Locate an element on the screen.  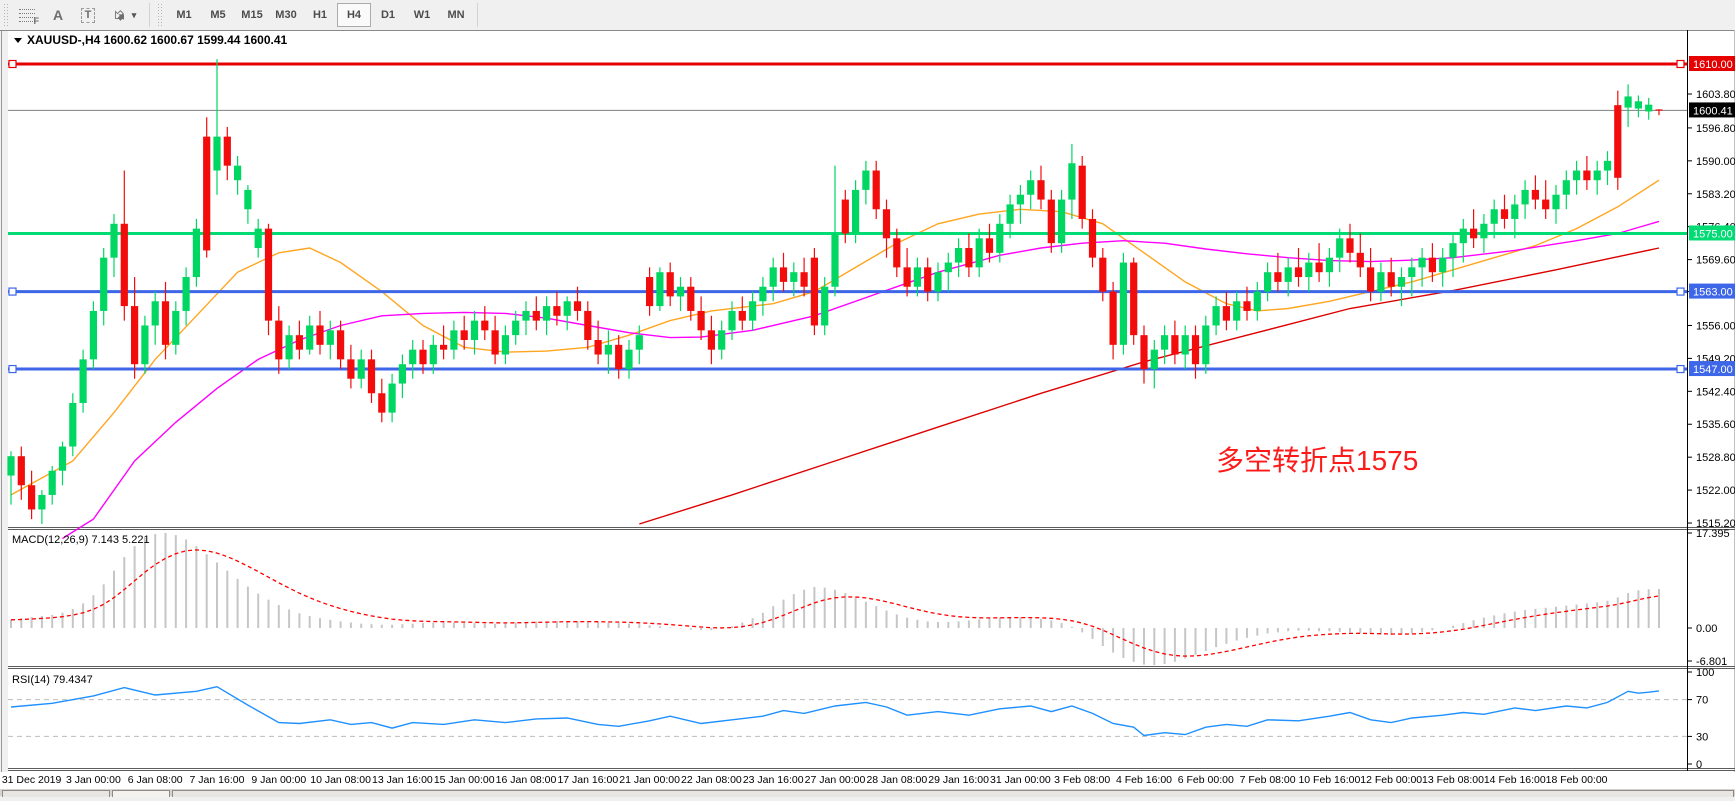
date-axis-label: 3 Feb 08:00 is located at coordinates (1082, 780).